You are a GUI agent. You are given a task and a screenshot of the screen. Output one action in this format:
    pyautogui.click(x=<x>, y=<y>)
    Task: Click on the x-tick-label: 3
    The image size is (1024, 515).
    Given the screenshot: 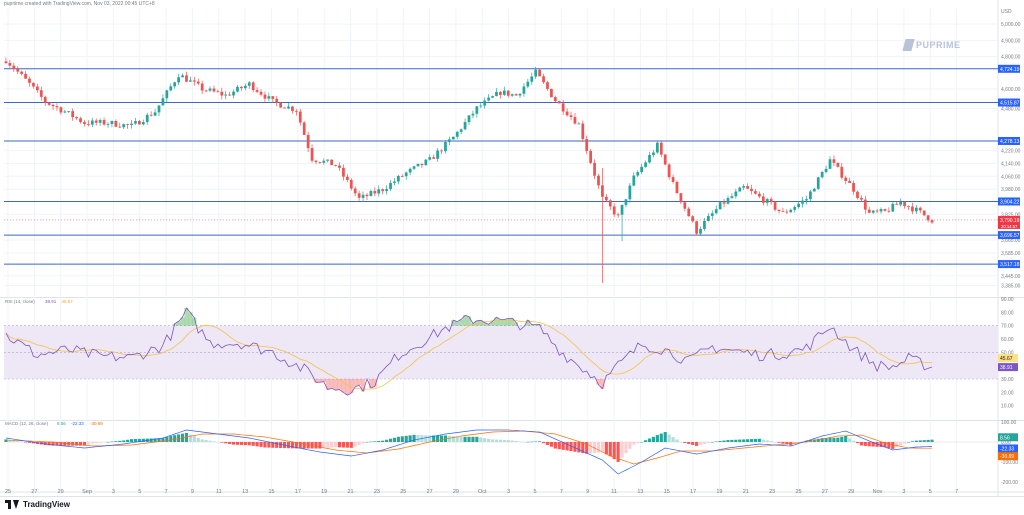 What is the action you would take?
    pyautogui.click(x=903, y=492)
    